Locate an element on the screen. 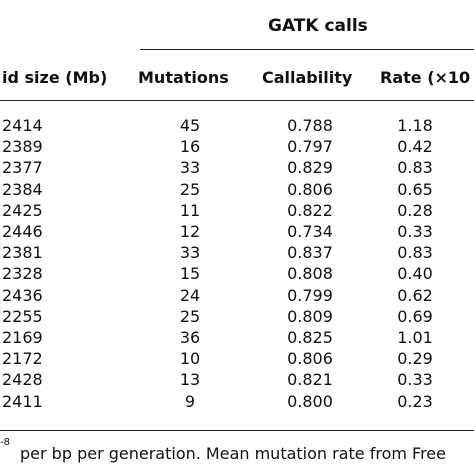 The image size is (474, 474). cell-size: 2377 is located at coordinates (22, 168).